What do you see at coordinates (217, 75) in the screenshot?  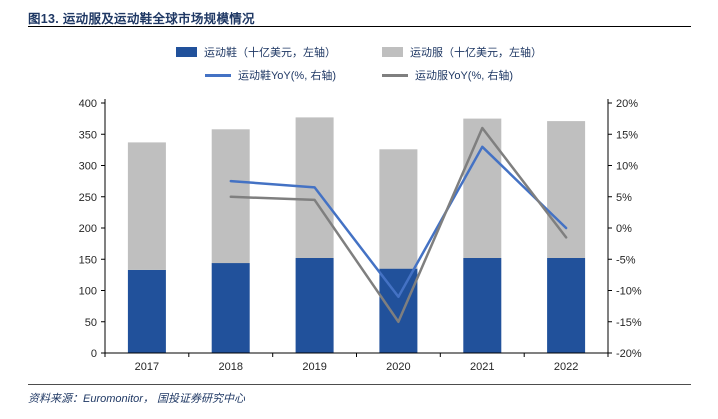 I see `shoes-line-swatch-icon` at bounding box center [217, 75].